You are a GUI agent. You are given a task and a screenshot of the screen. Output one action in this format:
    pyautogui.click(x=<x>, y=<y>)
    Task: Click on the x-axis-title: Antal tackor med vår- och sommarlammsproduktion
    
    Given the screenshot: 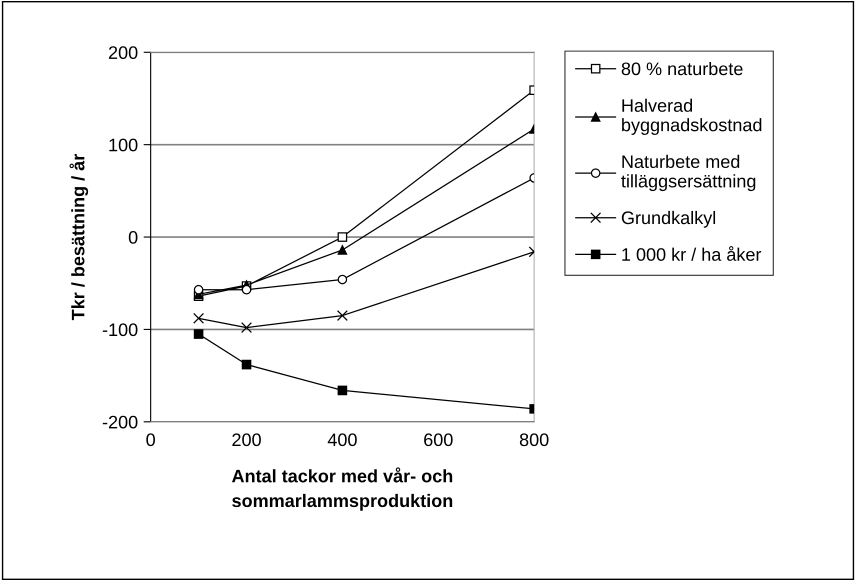 What is the action you would take?
    pyautogui.click(x=342, y=489)
    